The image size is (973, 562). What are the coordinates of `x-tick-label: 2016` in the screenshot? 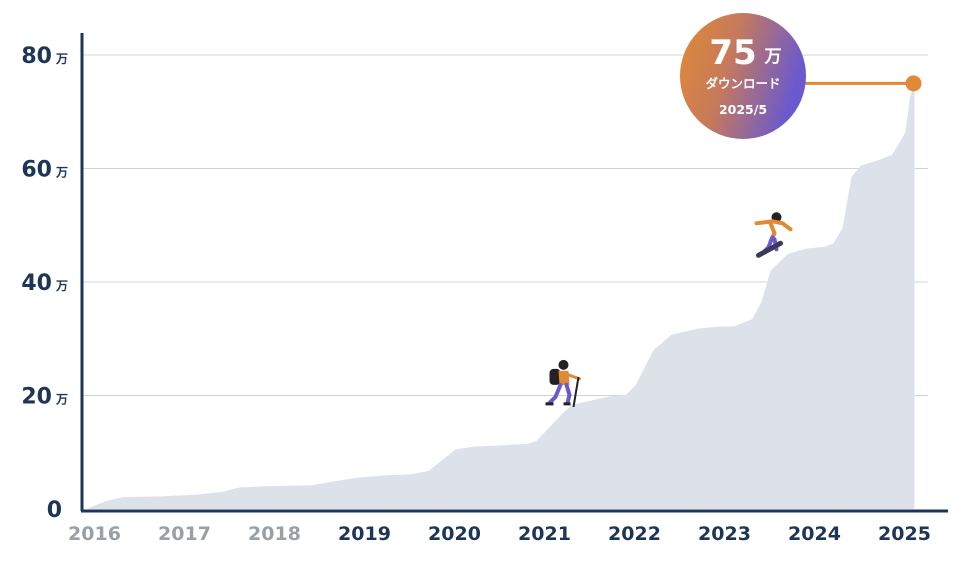 It's located at (94, 534).